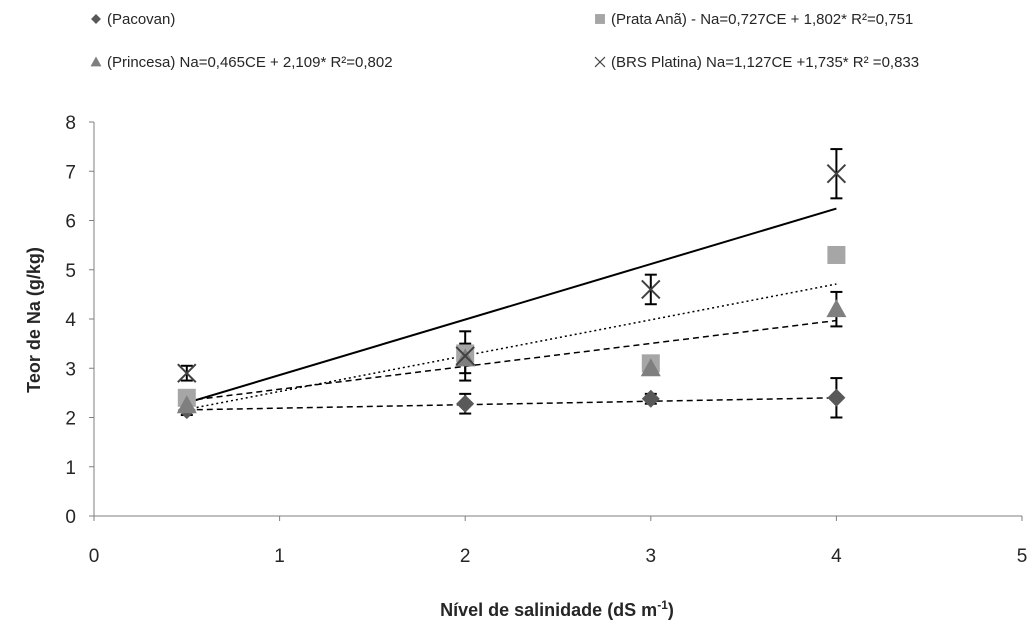 The image size is (1030, 628). What do you see at coordinates (70, 320) in the screenshot?
I see `y-tick-label: 4` at bounding box center [70, 320].